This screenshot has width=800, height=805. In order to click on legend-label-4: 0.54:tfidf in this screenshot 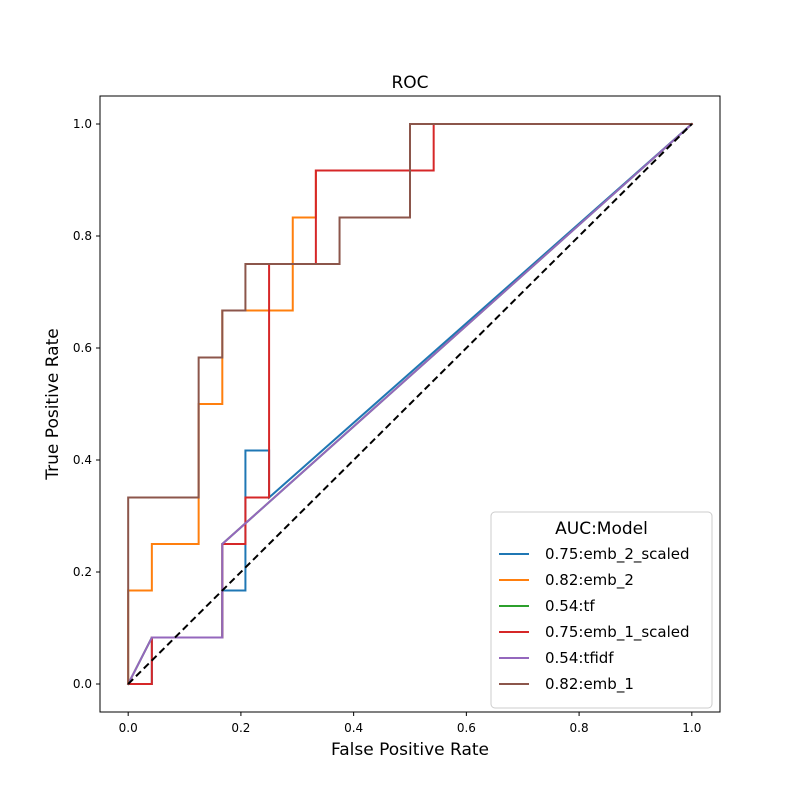, I will do `click(579, 658)`.